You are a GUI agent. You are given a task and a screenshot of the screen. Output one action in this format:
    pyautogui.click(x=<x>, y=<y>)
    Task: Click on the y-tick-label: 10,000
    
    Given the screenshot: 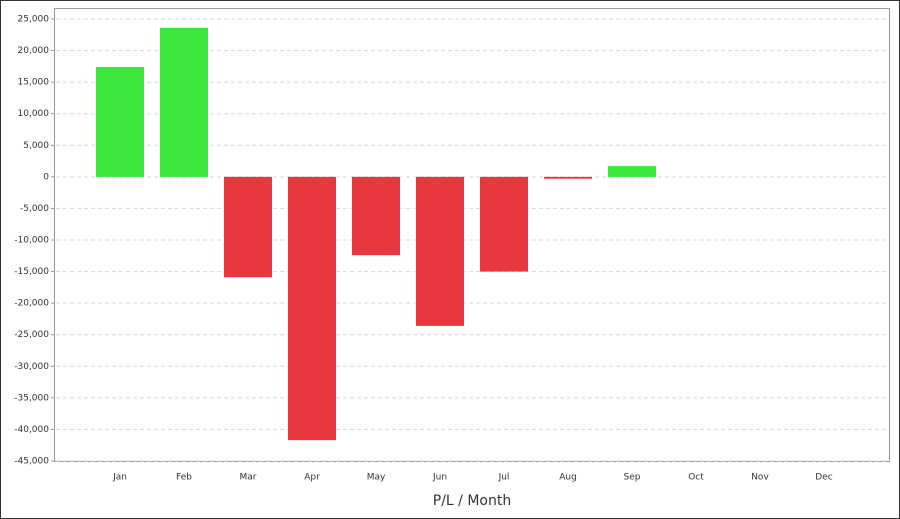 What is the action you would take?
    pyautogui.click(x=34, y=114)
    